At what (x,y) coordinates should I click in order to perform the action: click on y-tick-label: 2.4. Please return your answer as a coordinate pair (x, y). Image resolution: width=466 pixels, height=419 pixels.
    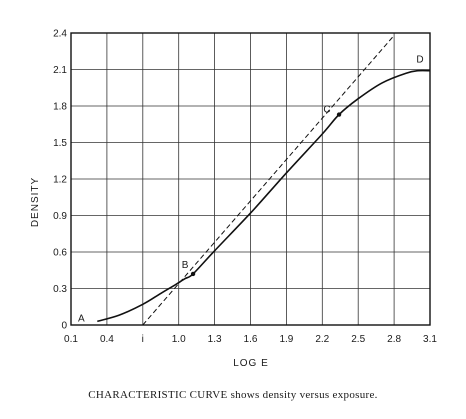
    Looking at the image, I should click on (60, 34).